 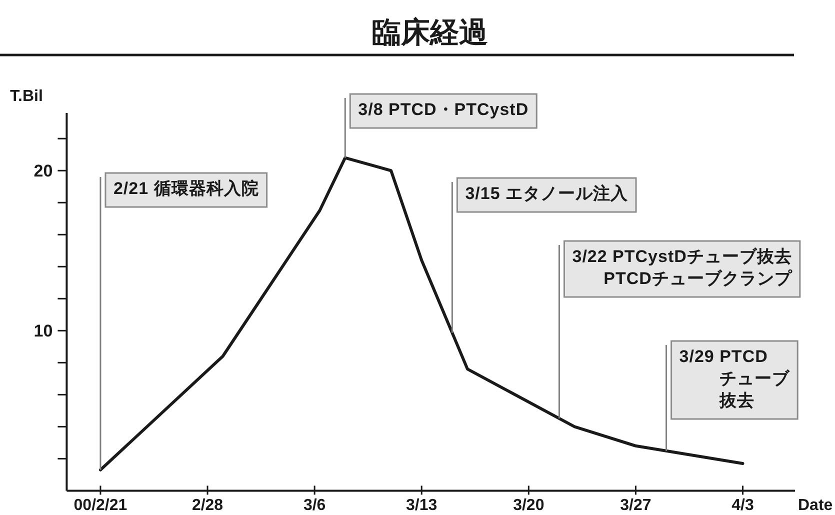 What do you see at coordinates (815, 505) in the screenshot?
I see `xlabel: Date` at bounding box center [815, 505].